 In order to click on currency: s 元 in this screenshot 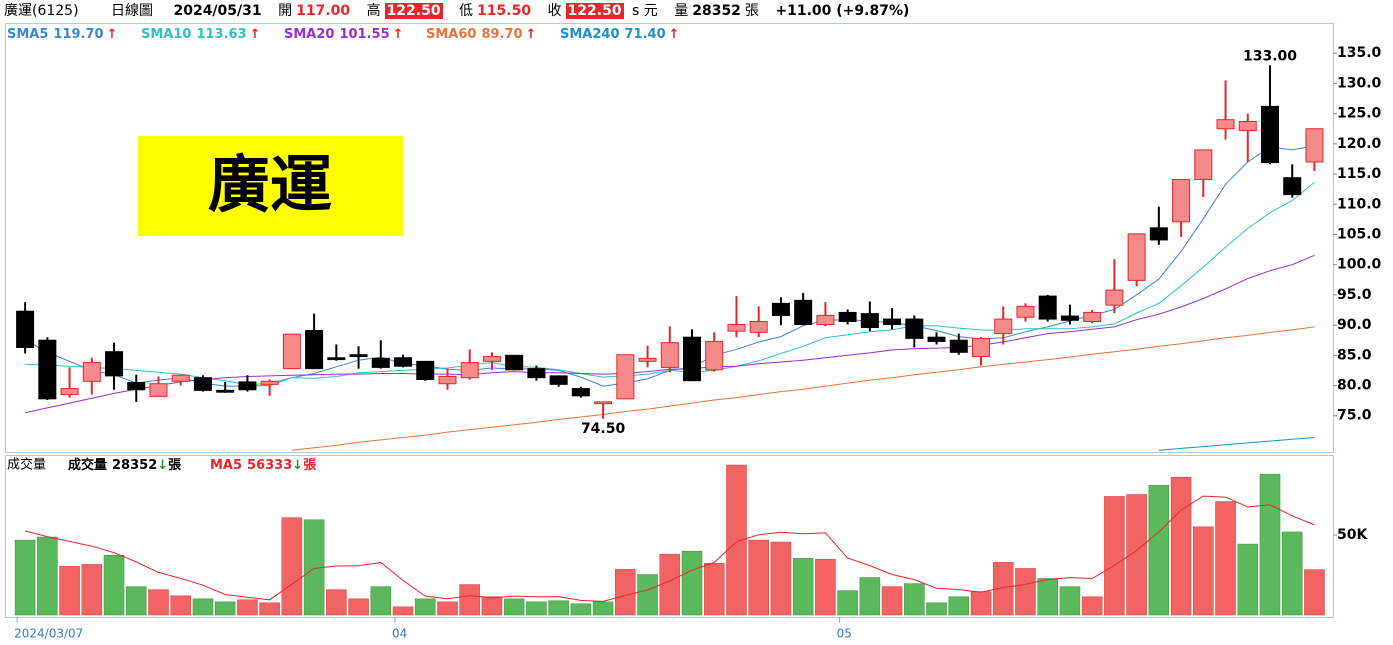, I will do `click(645, 11)`.